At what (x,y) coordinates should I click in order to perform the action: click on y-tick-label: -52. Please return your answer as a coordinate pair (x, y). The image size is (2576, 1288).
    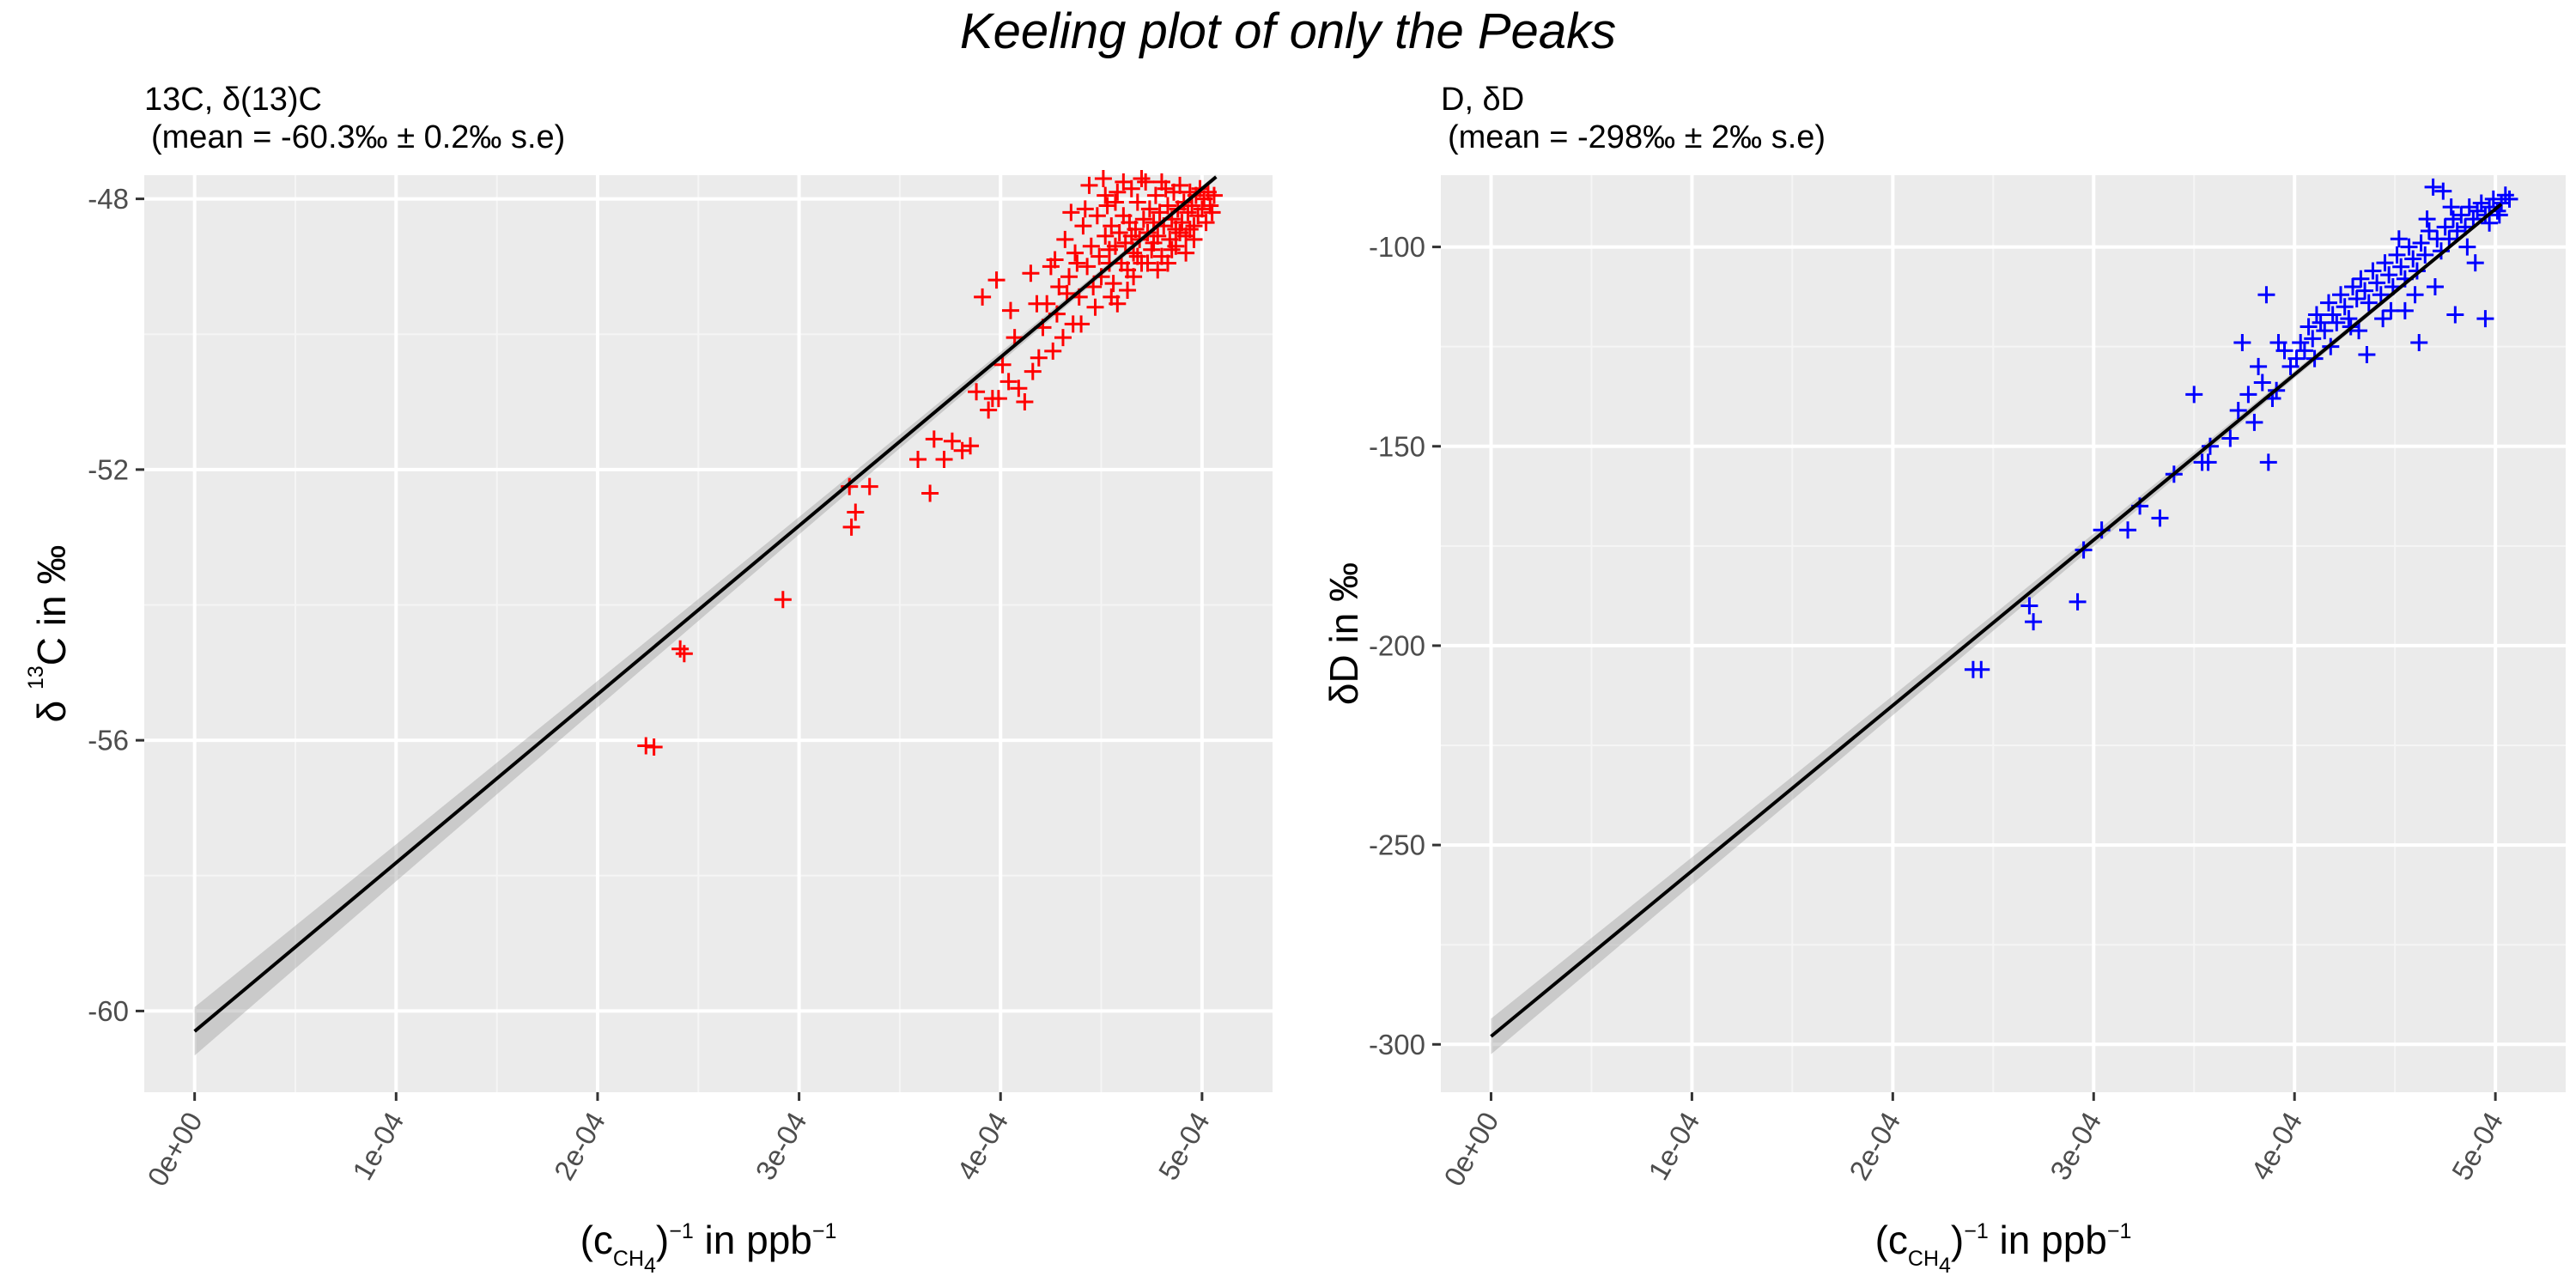
    Looking at the image, I should click on (109, 469).